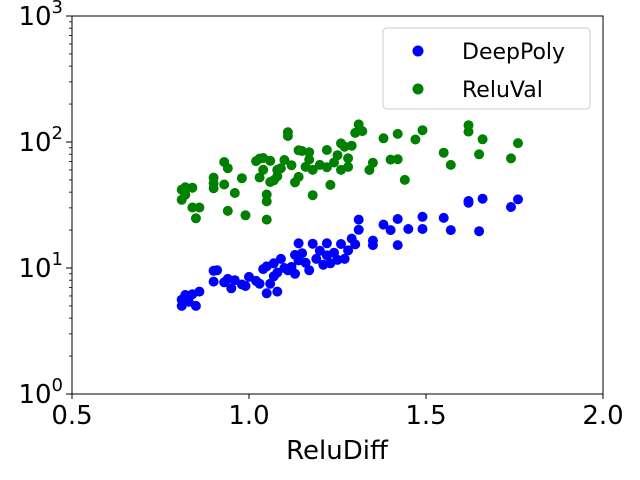  Describe the element at coordinates (40, 392) in the screenshot. I see `y-tick-label: 10⁰` at that location.